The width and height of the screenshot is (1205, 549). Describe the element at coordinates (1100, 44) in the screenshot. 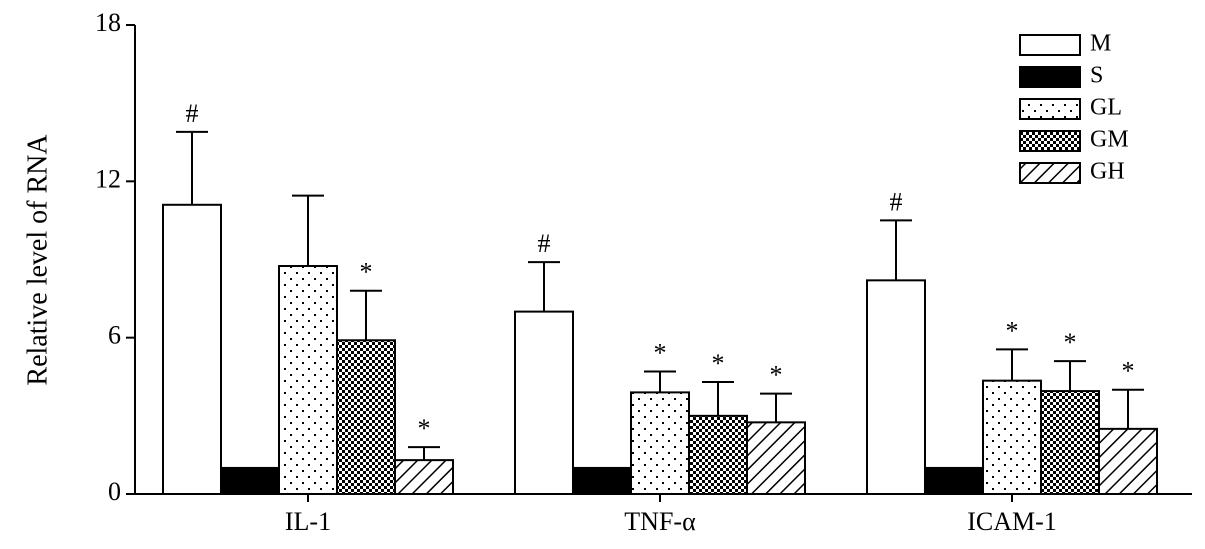

I see `legend-label: M` at that location.